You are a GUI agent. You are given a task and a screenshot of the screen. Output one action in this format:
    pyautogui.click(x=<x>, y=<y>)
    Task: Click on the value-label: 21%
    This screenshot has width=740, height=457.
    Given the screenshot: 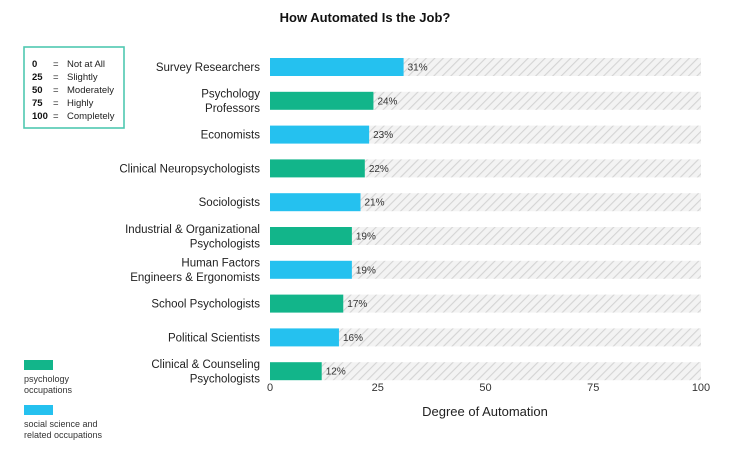 What is the action you would take?
    pyautogui.click(x=375, y=203)
    